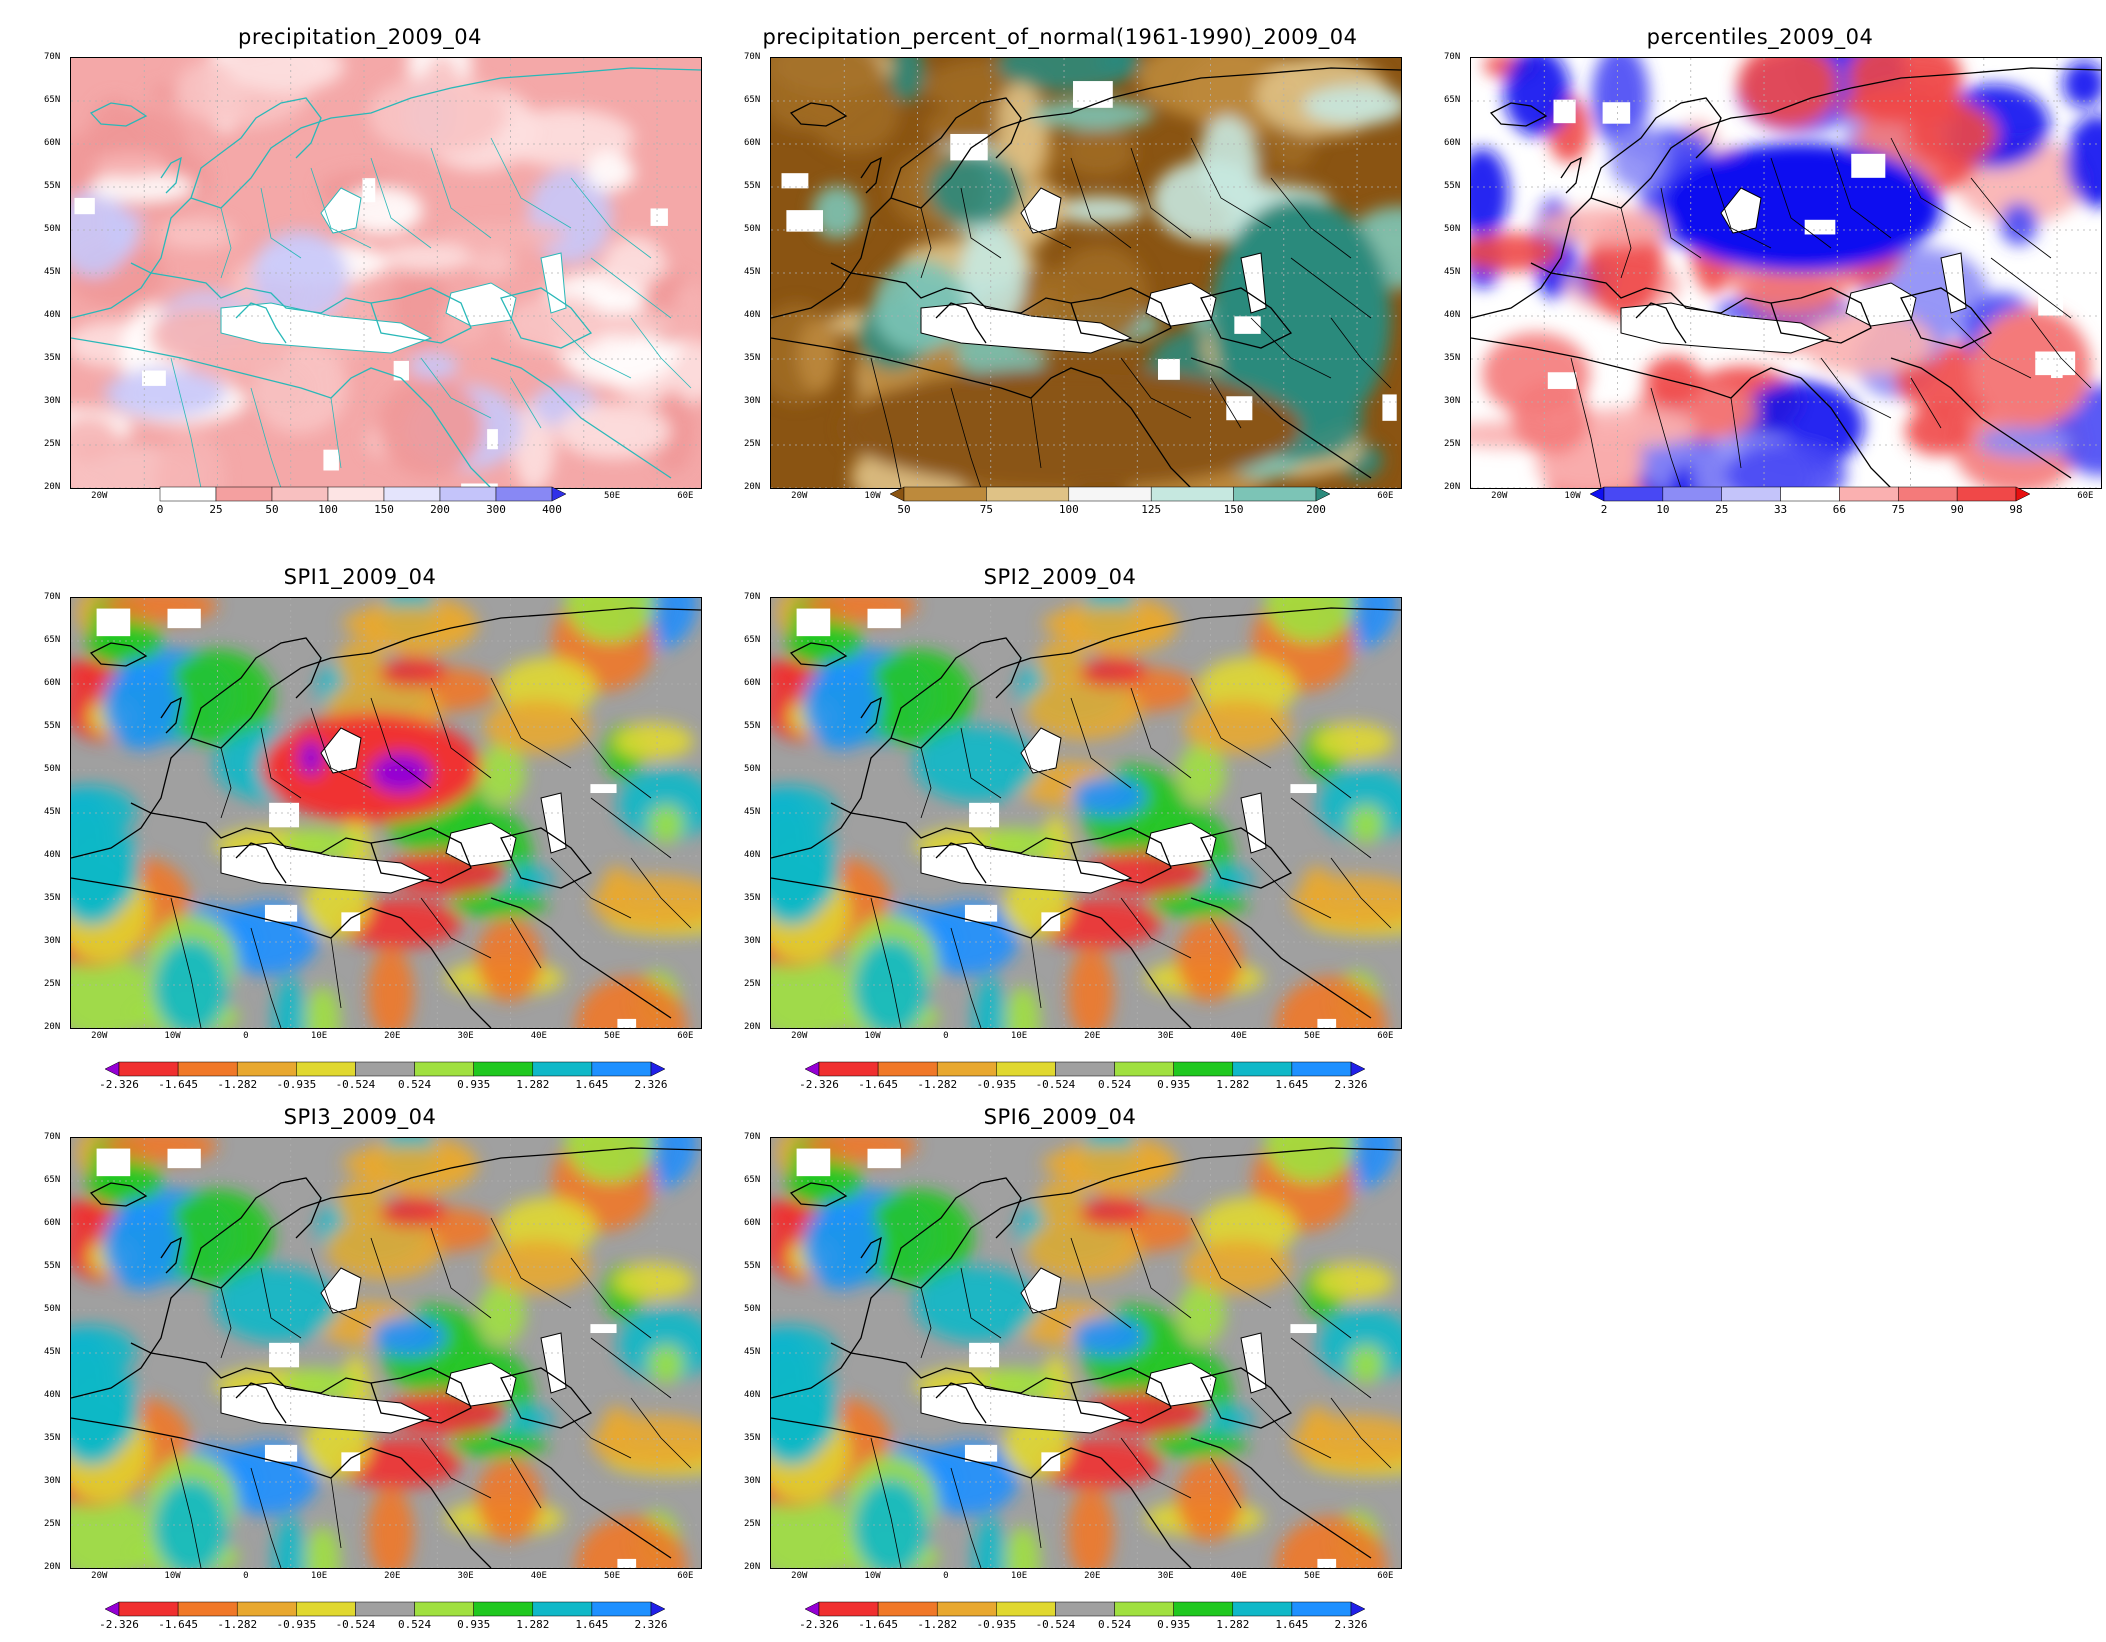  I want to click on latitude-label: 35N, so click(1452, 358).